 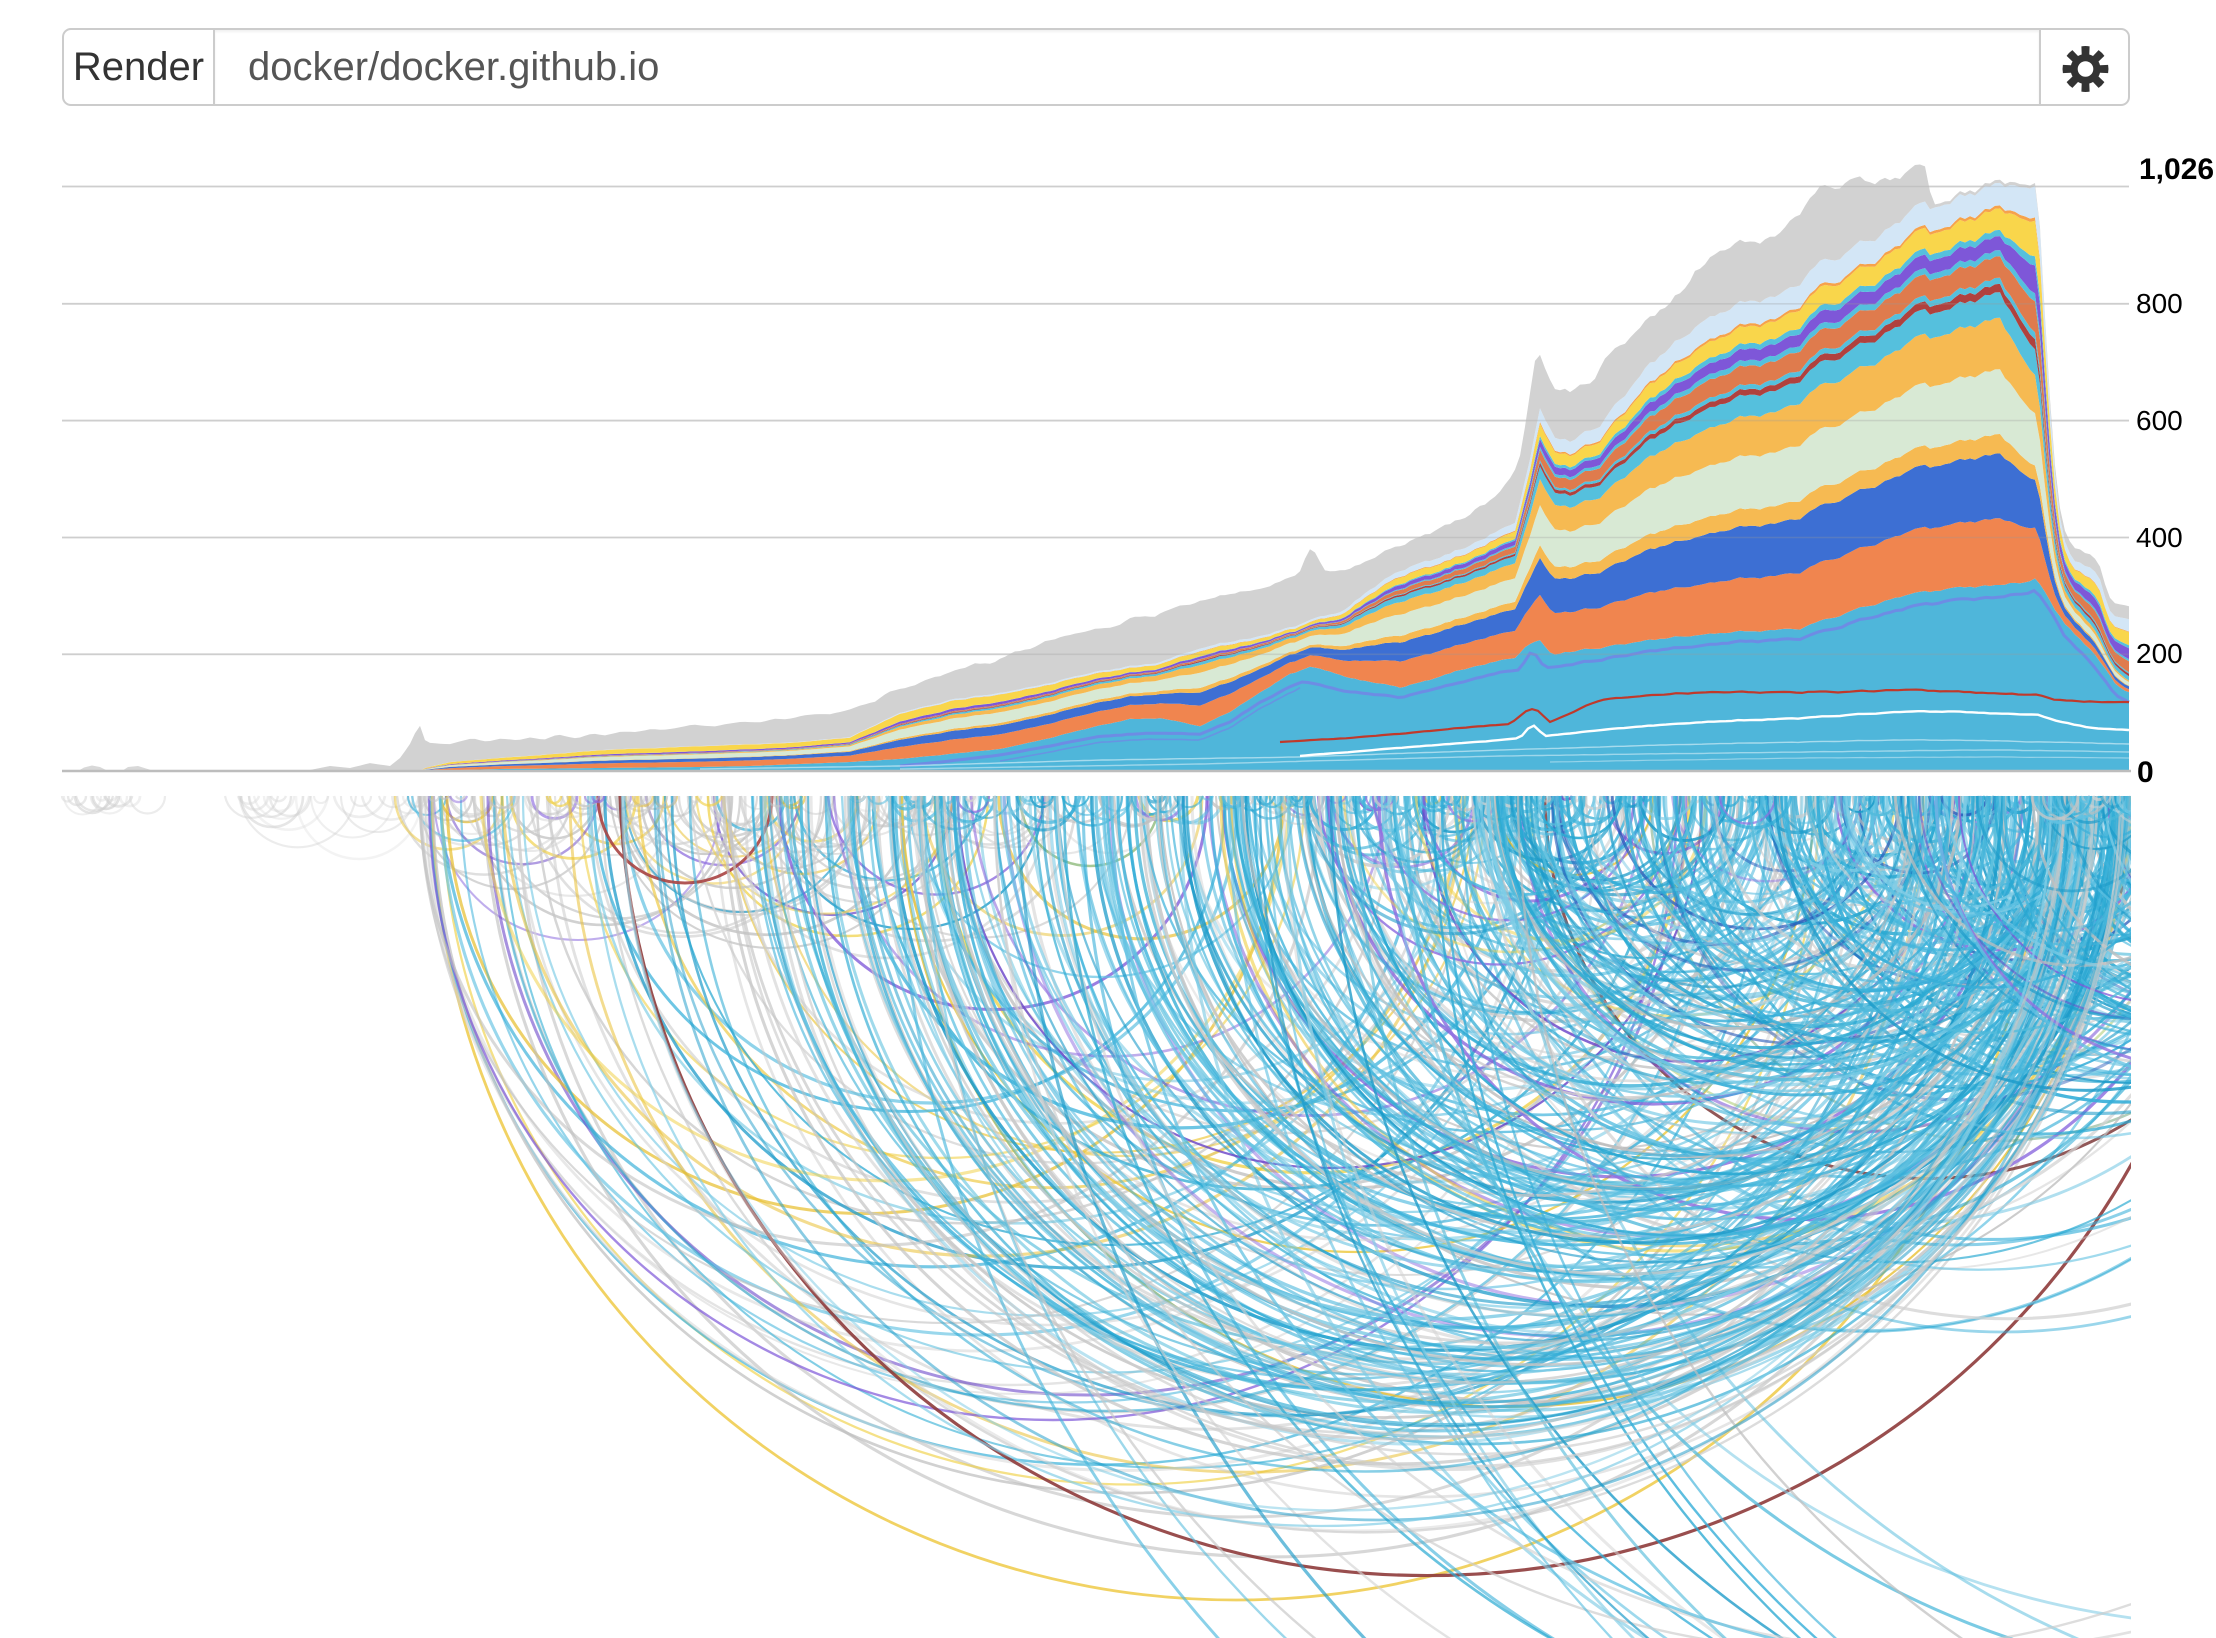 I want to click on svg-text: 1,026, so click(x=2176, y=169).